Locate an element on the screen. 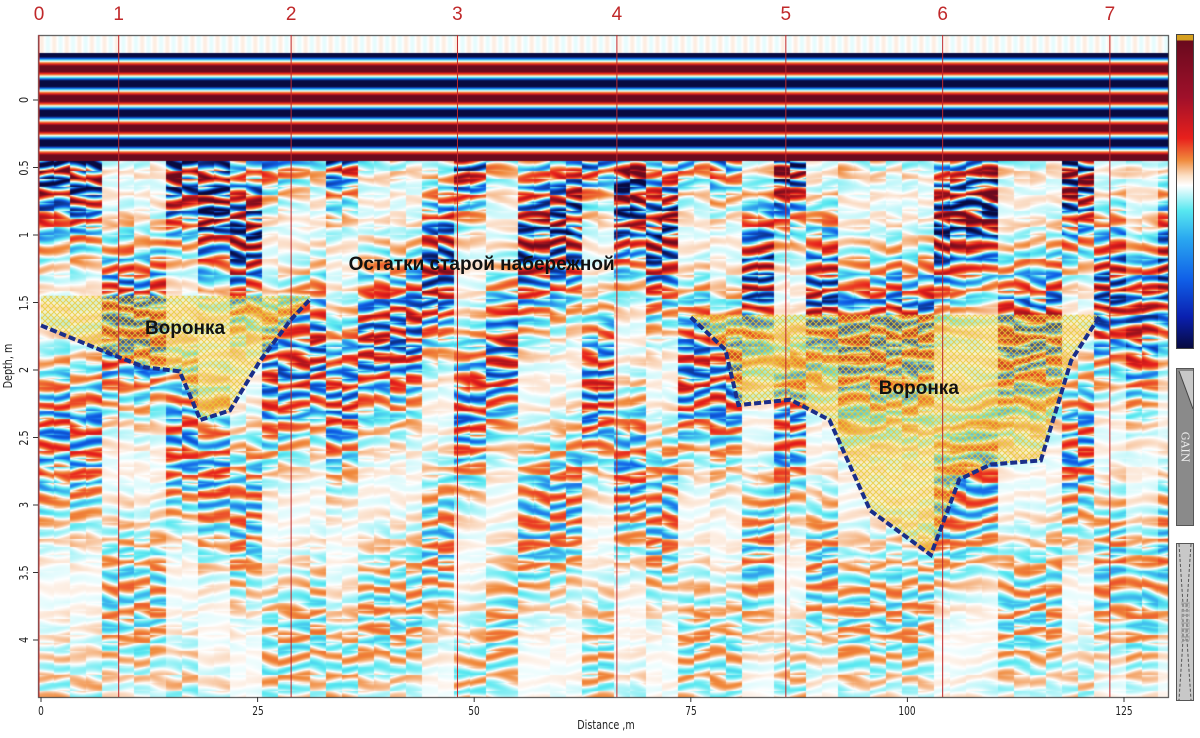  x-tick-label: 25 is located at coordinates (257, 711).